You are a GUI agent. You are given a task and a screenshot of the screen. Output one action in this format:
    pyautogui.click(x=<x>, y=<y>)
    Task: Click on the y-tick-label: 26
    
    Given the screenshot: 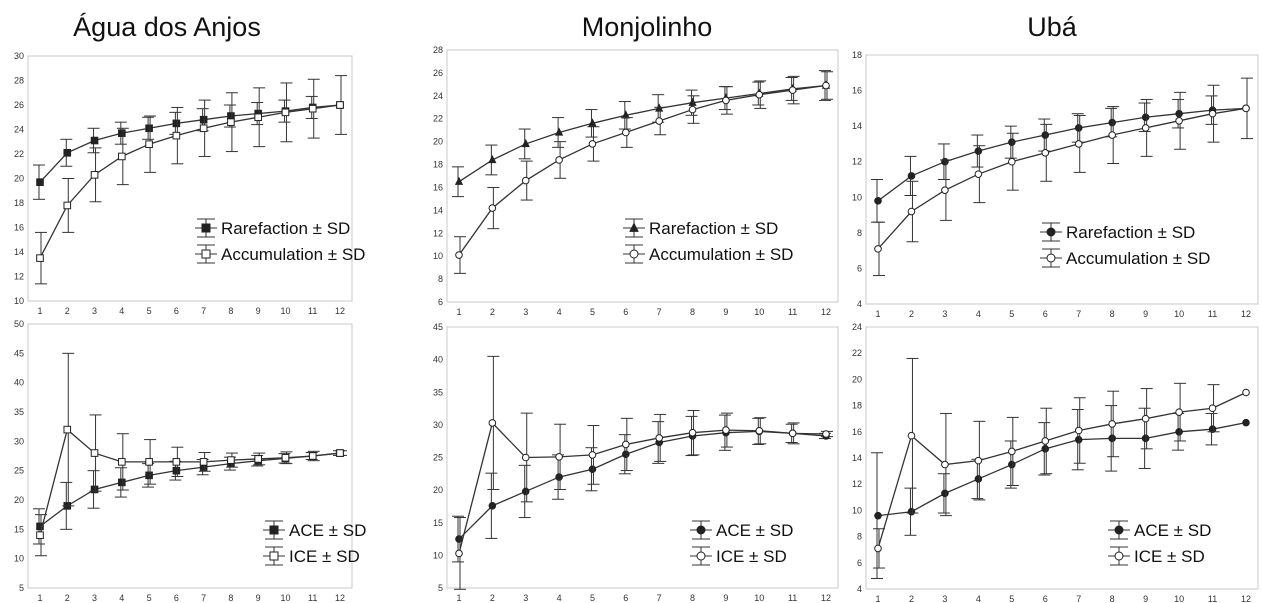 What is the action you would take?
    pyautogui.click(x=19, y=105)
    